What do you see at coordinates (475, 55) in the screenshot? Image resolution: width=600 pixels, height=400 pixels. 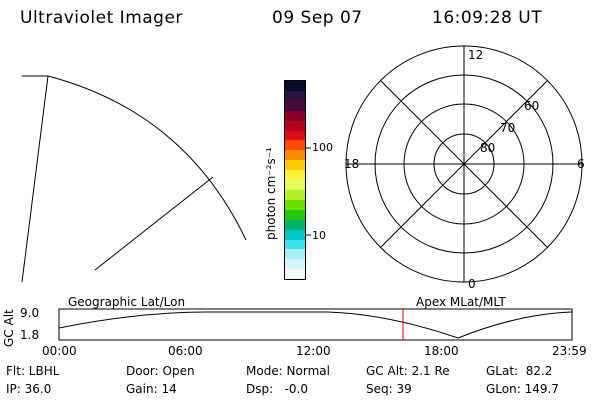 I see `mlt-label-top: 12` at bounding box center [475, 55].